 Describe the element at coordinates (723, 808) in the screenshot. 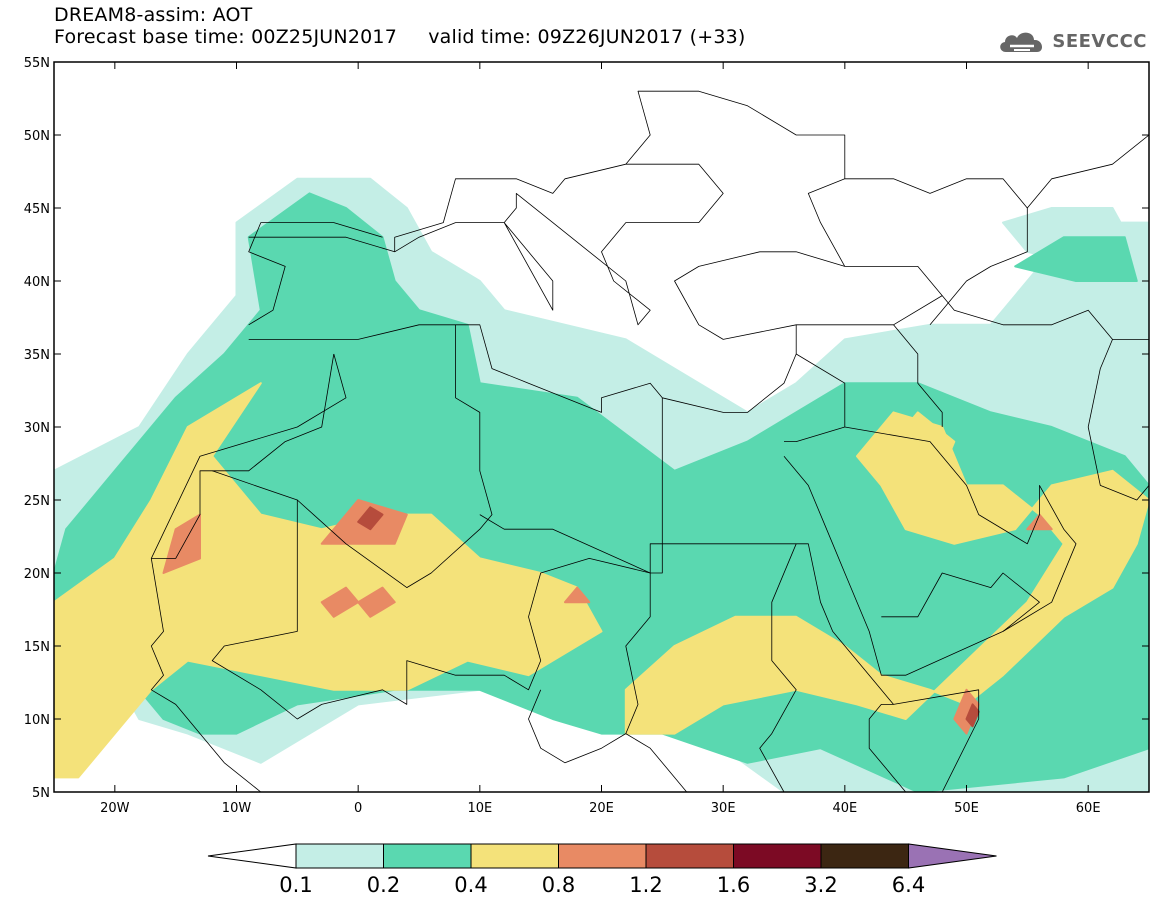

I see `lon-tick-label: 30E` at that location.